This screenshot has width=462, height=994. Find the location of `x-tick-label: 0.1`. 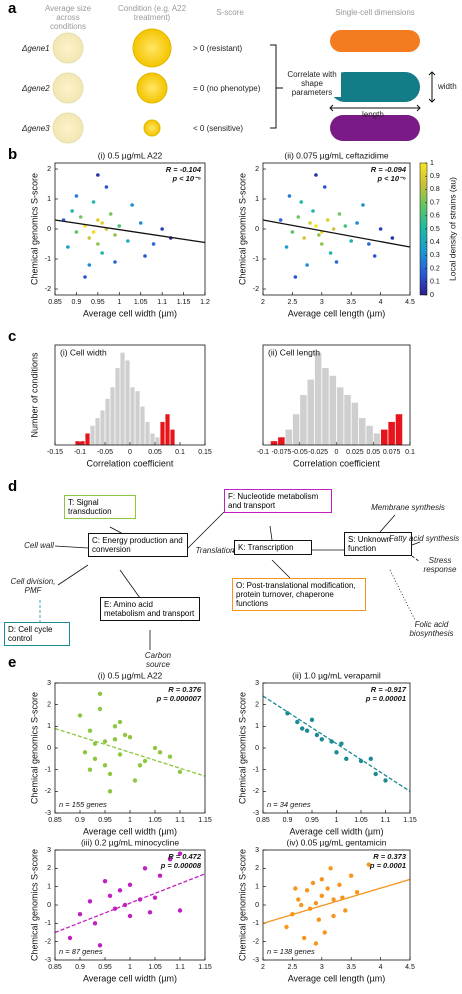

x-tick-label: 0.1 is located at coordinates (180, 452).